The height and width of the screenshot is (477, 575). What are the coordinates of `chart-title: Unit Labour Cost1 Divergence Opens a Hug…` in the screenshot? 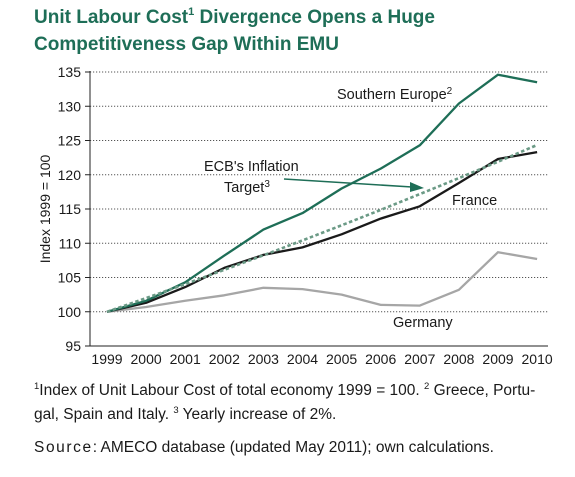 It's located at (299, 31).